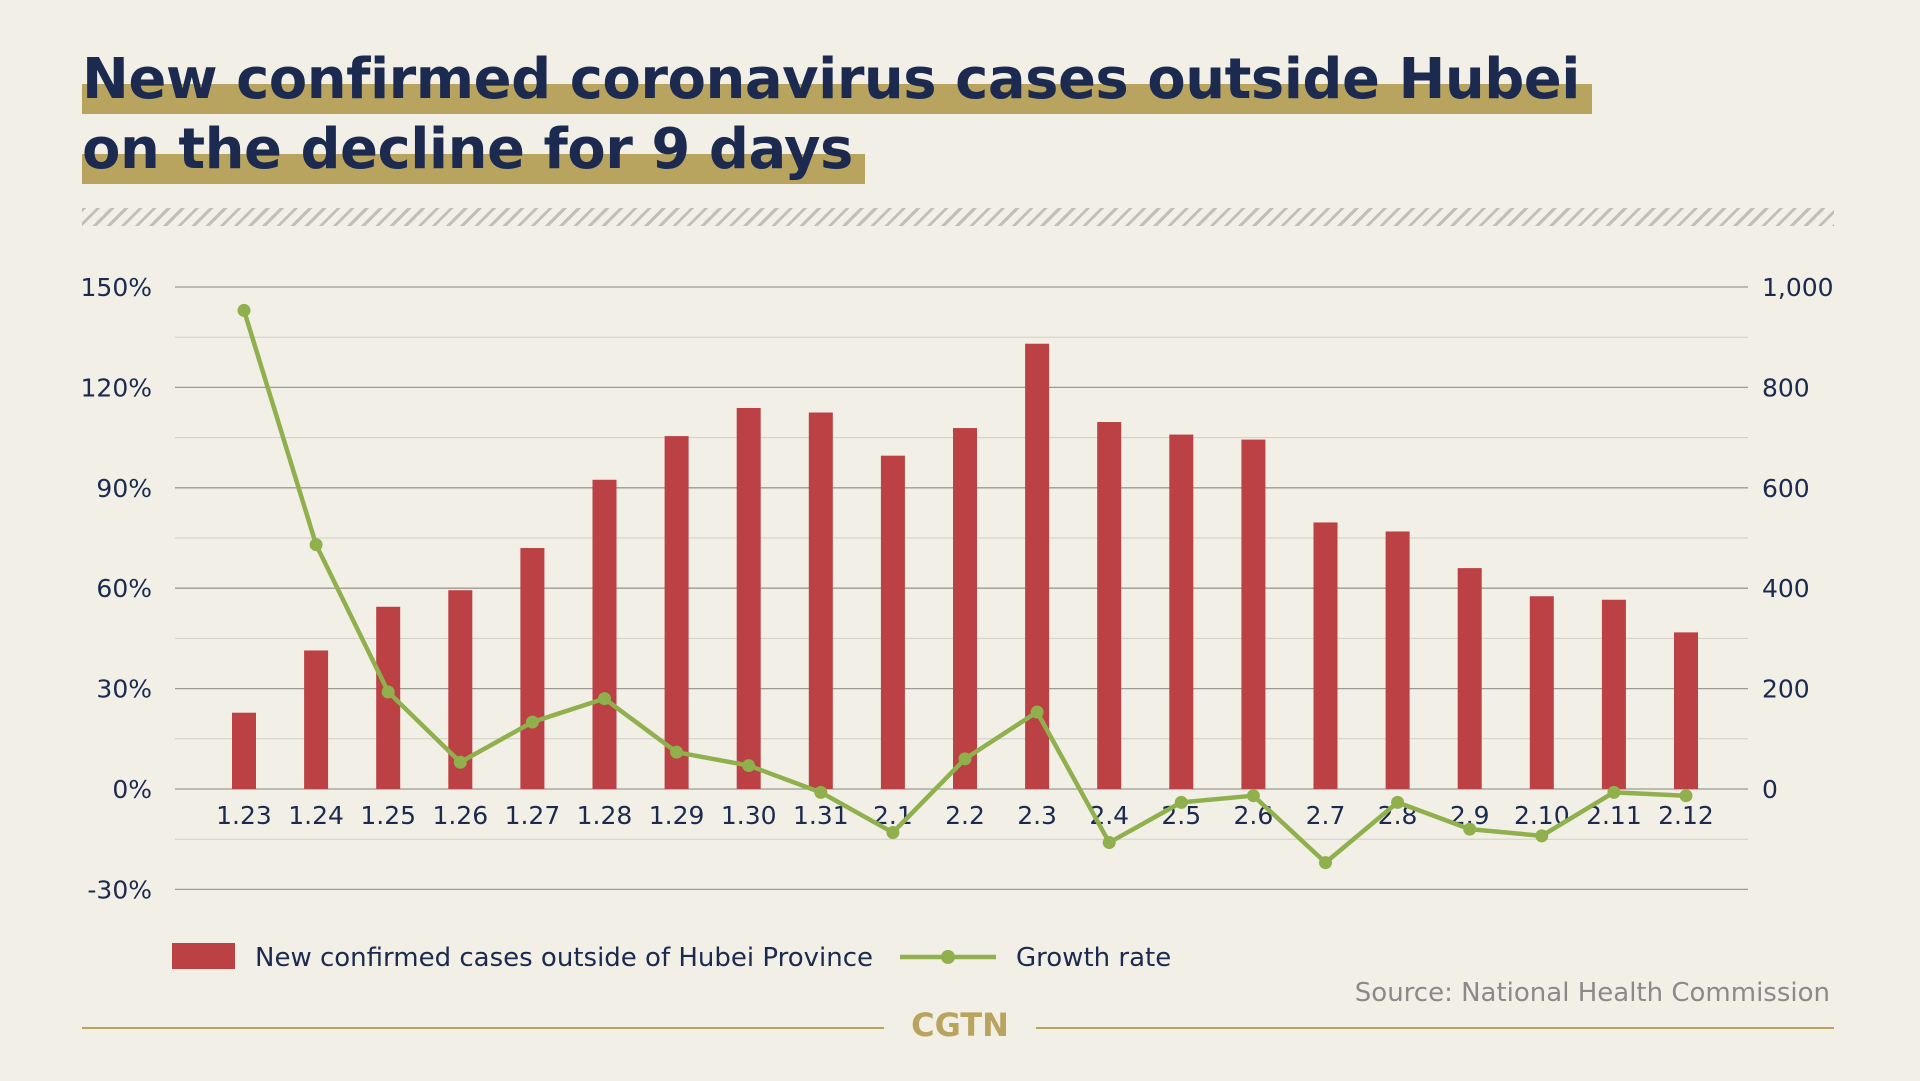  Describe the element at coordinates (119, 889) in the screenshot. I see `left-axis-tick-label: -30%` at that location.